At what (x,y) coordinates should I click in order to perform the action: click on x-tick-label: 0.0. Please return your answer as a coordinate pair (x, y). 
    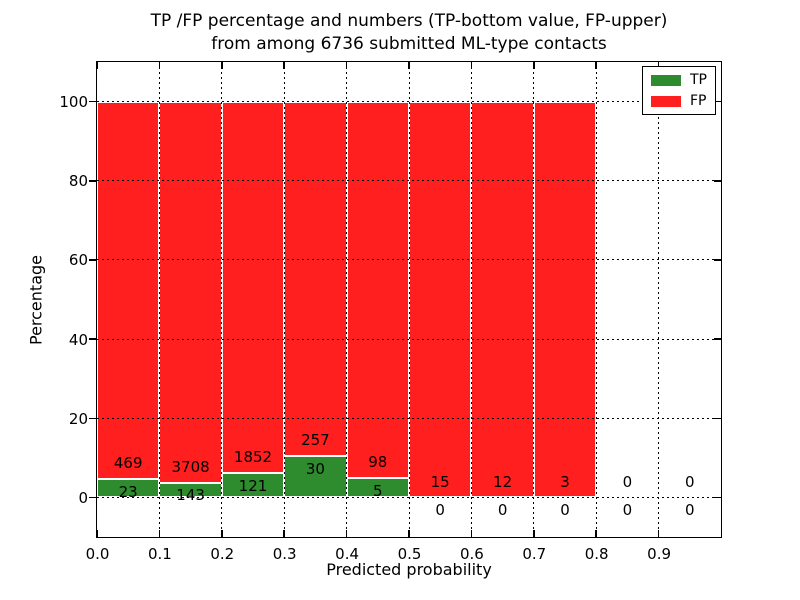
    Looking at the image, I should click on (97, 553).